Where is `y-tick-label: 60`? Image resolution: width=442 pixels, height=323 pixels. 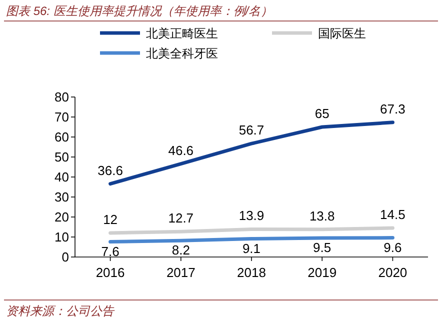
y-tick-label: 60 is located at coordinates (61, 137).